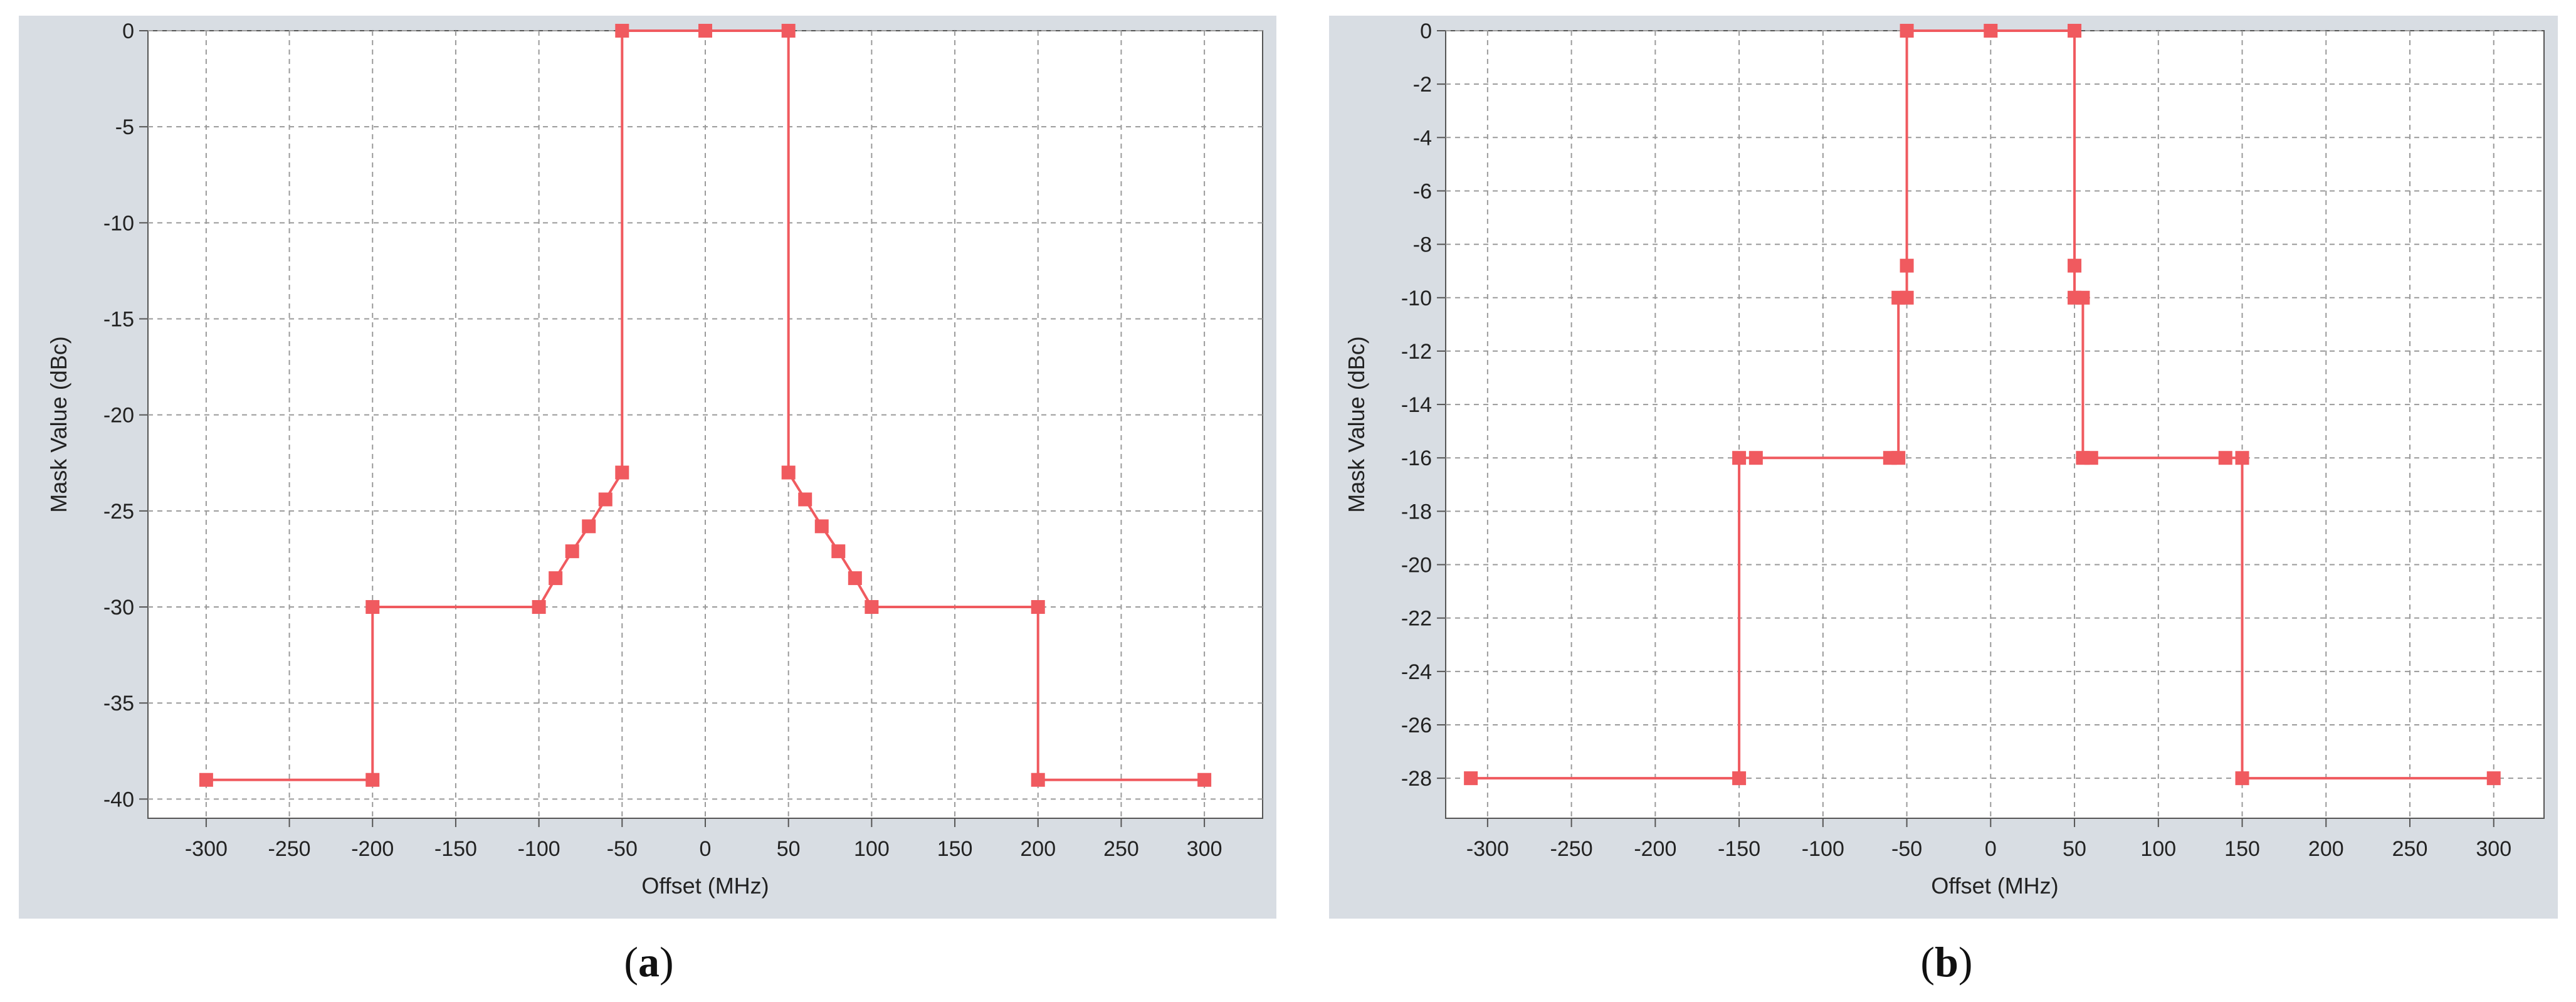 The height and width of the screenshot is (1002, 2576). Describe the element at coordinates (118, 800) in the screenshot. I see `y-tick-label: -40` at that location.